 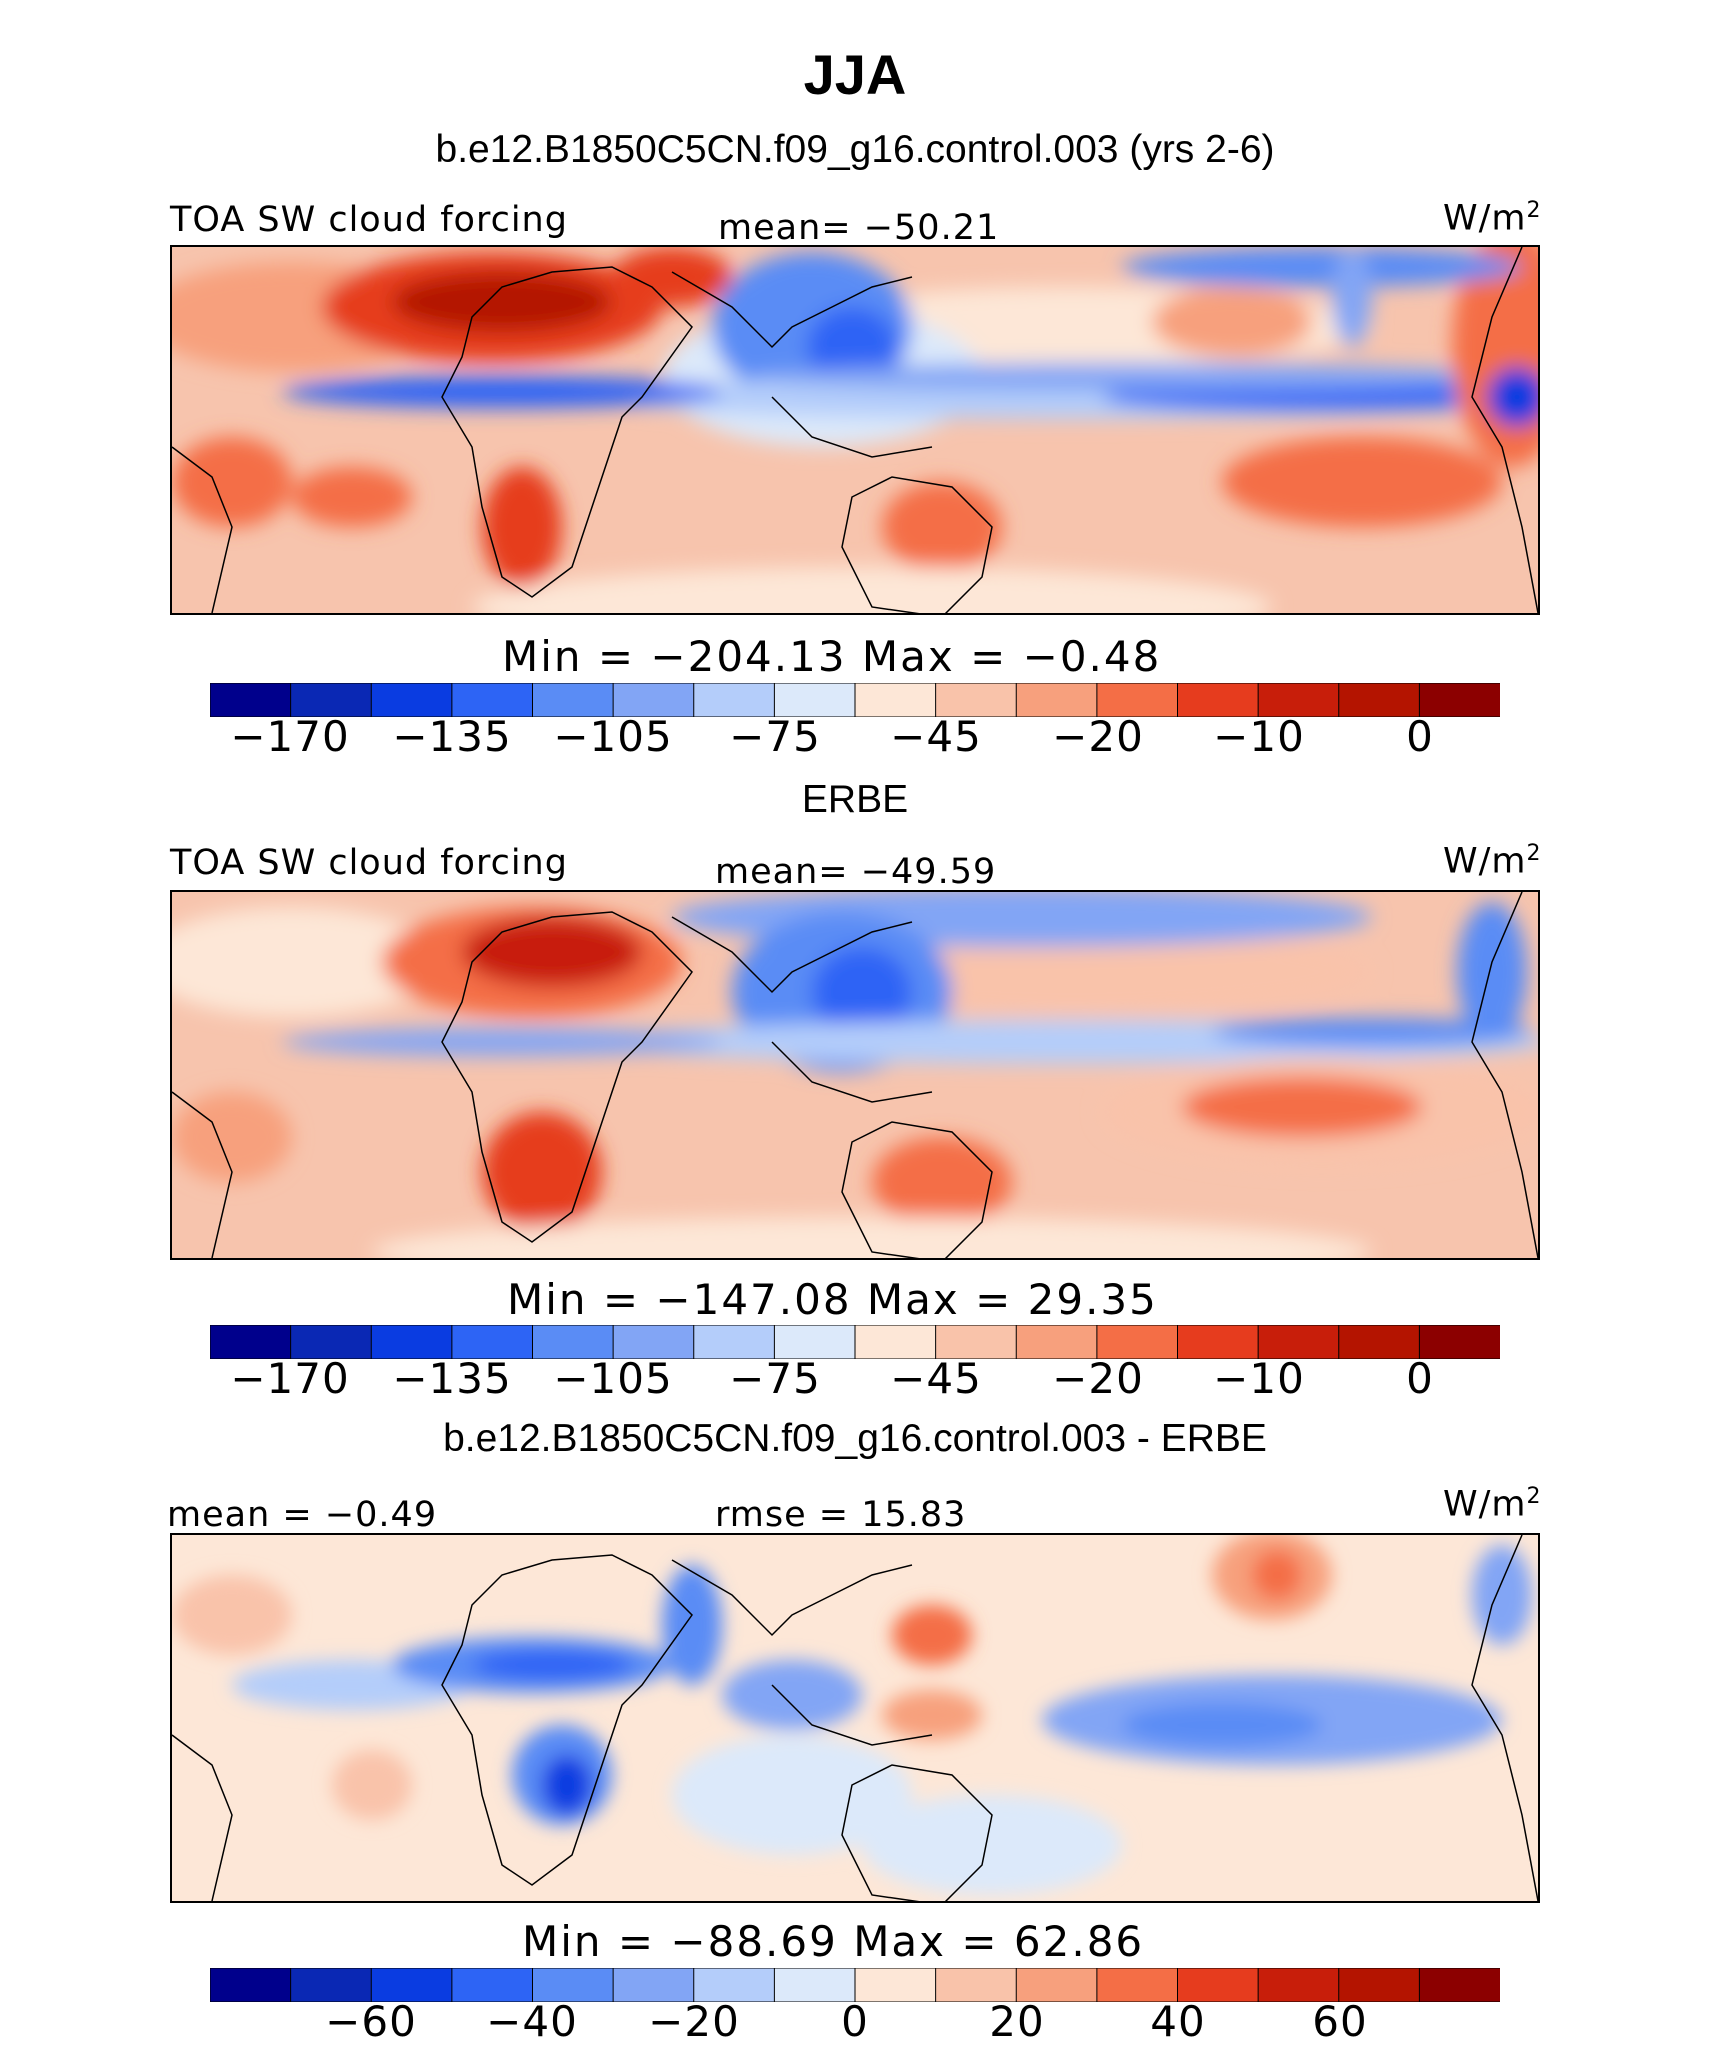 What do you see at coordinates (1098, 1378) in the screenshot?
I see `panel-2-tick-5: −20` at bounding box center [1098, 1378].